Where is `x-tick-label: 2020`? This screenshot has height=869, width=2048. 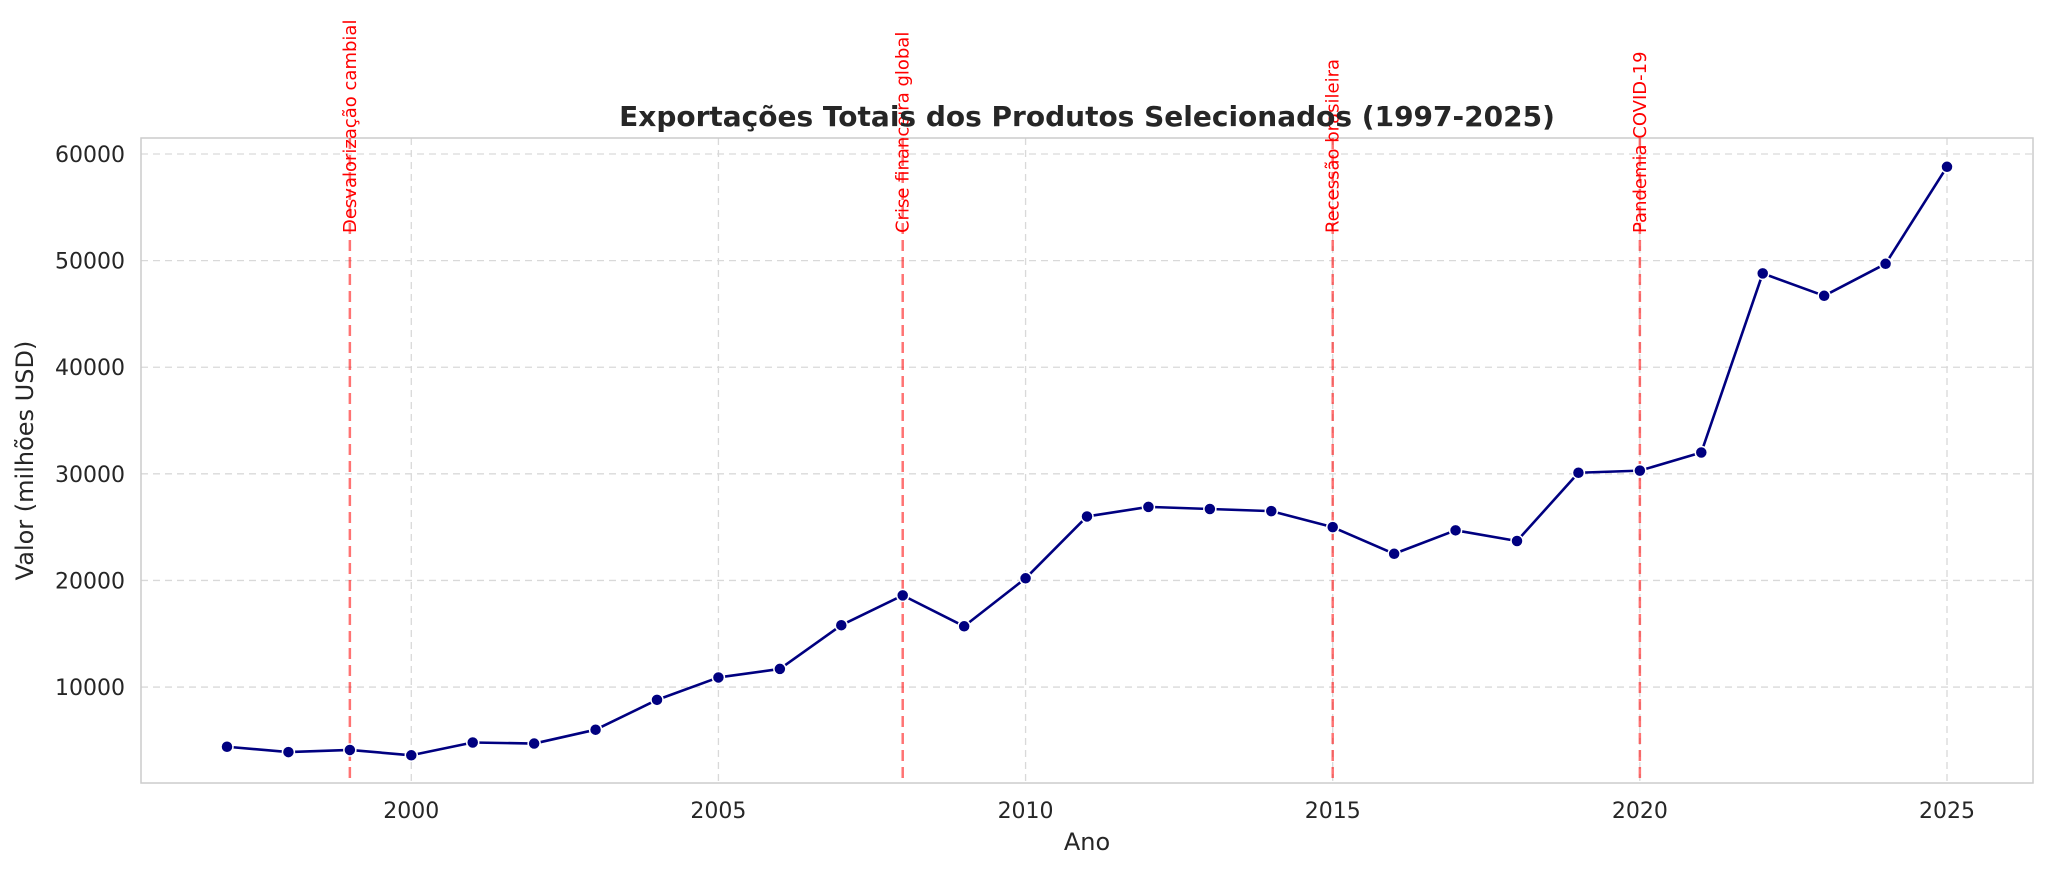 x-tick-label: 2020 is located at coordinates (1640, 811).